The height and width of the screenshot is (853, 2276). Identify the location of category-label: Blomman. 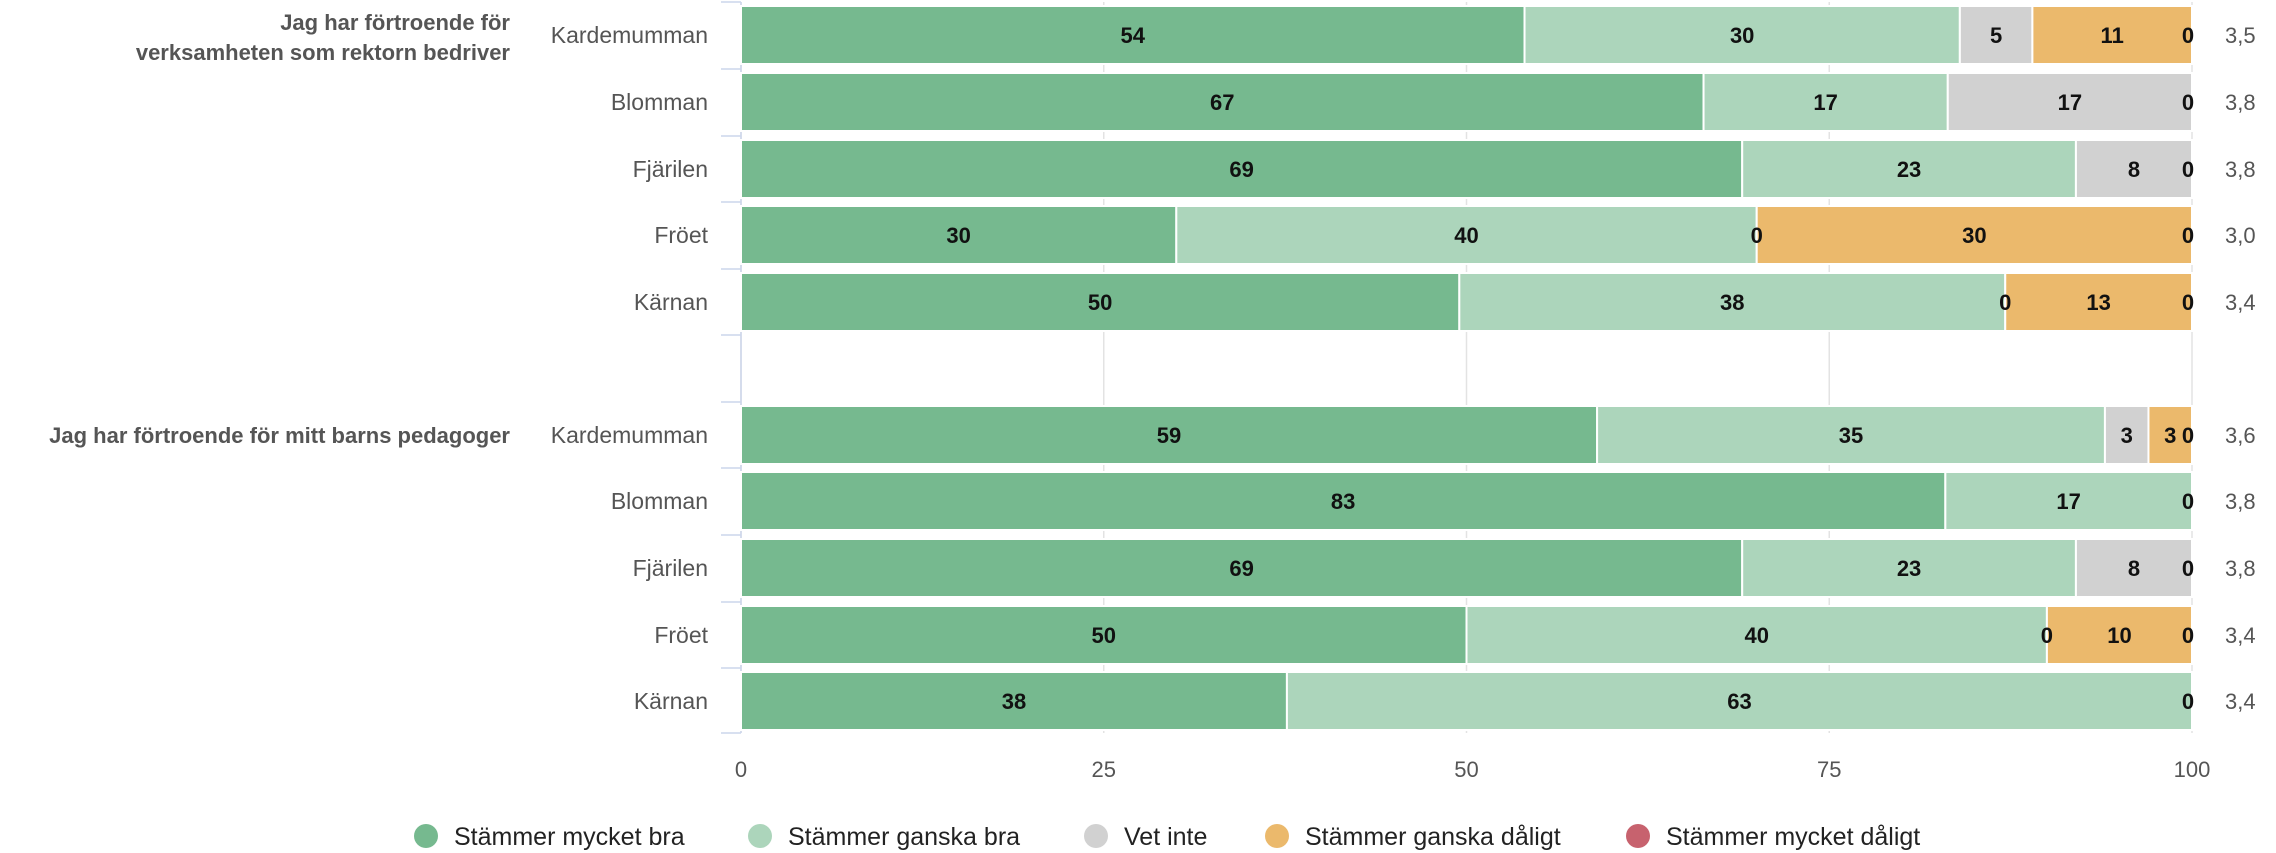
(659, 501).